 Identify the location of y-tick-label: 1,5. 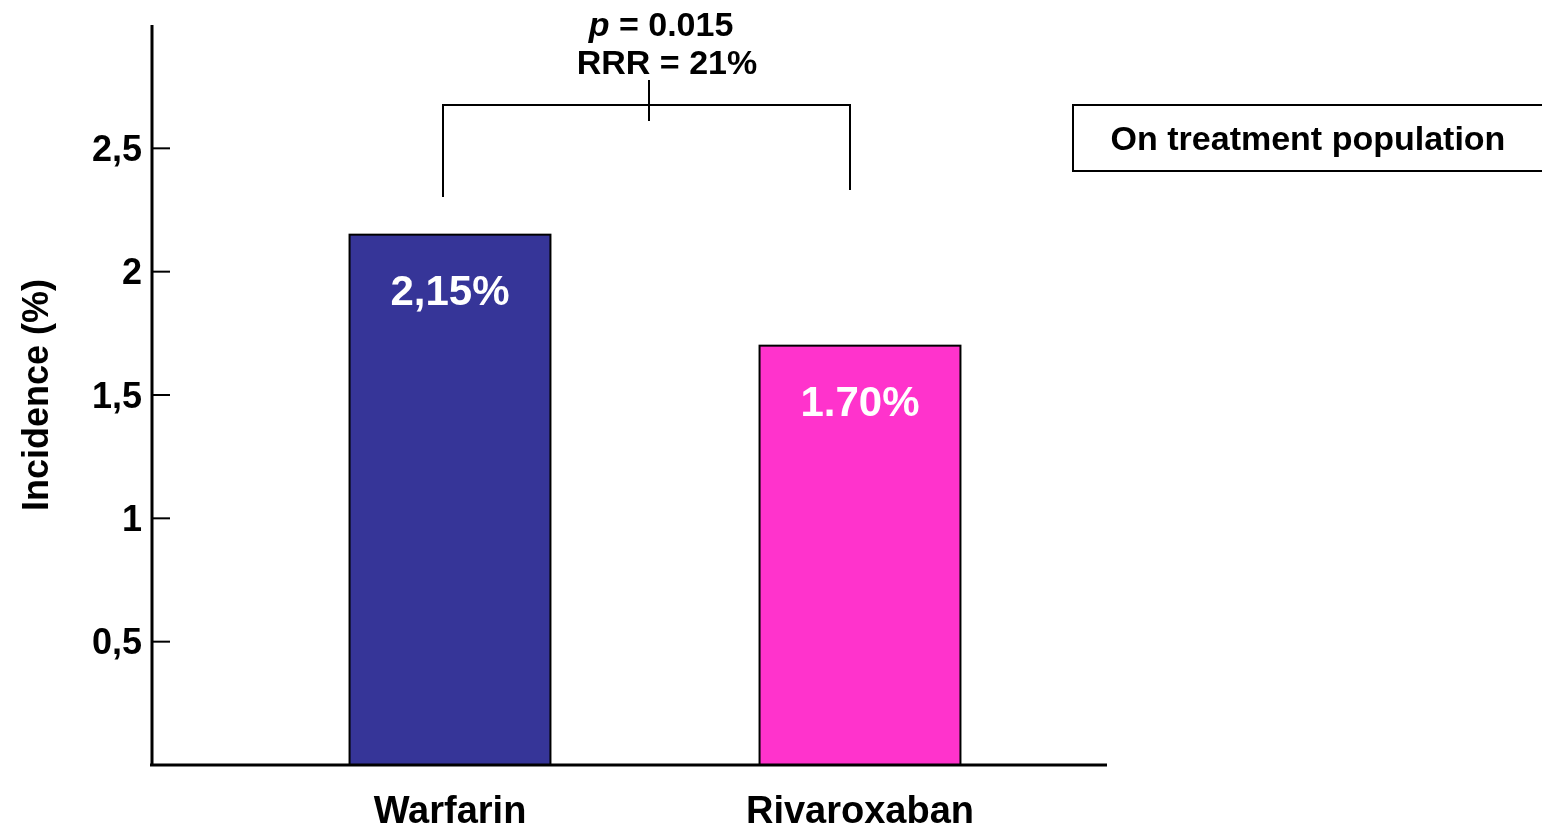
(116, 395).